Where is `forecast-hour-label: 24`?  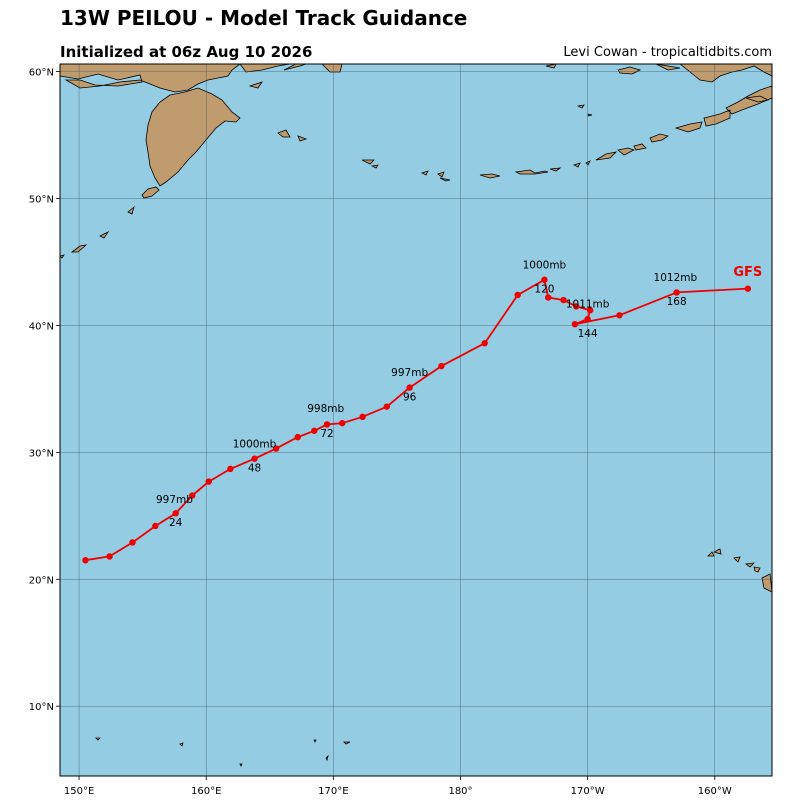 forecast-hour-label: 24 is located at coordinates (176, 523).